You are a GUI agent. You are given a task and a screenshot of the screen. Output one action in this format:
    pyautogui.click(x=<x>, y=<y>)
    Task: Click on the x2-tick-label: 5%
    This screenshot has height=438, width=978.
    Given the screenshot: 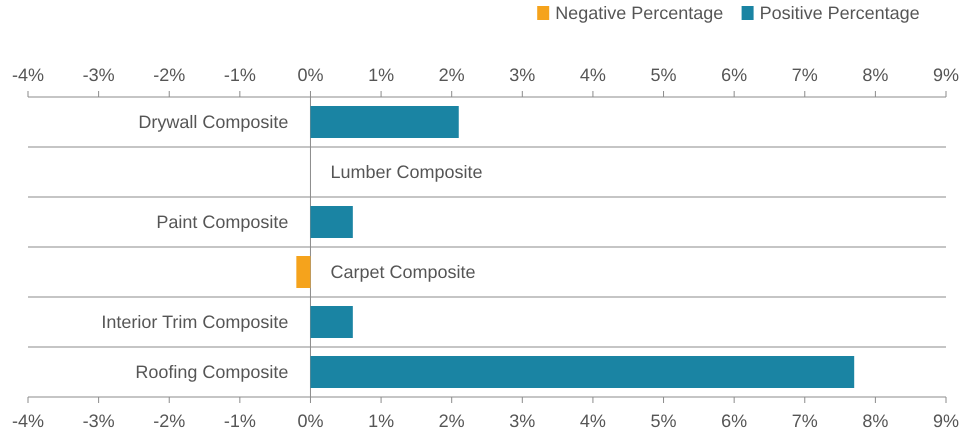 What is the action you would take?
    pyautogui.click(x=663, y=421)
    